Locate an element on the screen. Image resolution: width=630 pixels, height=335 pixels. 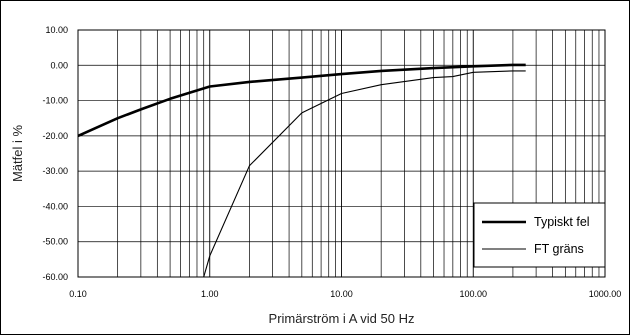
x-tick-label: 1000.00 is located at coordinates (605, 294).